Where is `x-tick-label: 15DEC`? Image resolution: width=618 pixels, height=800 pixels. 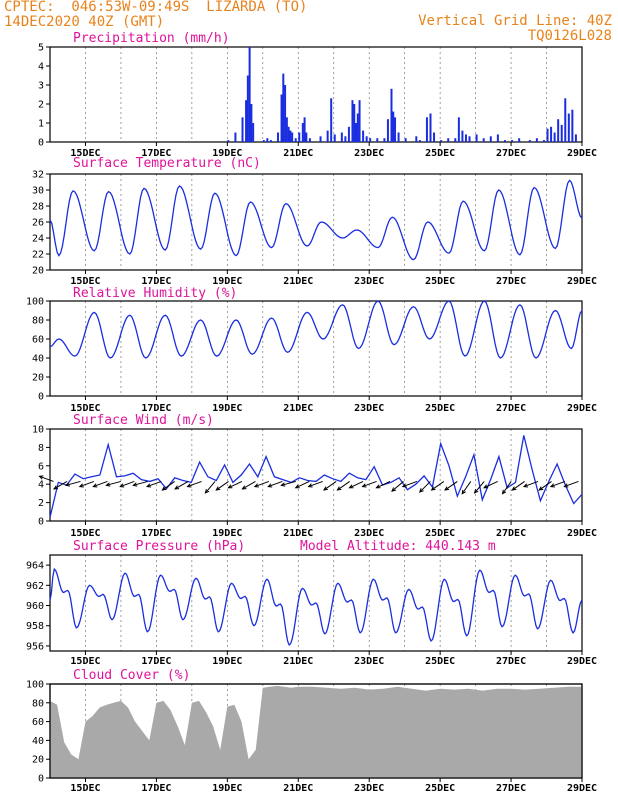
x-tick-label: 15DEC is located at coordinates (85, 788).